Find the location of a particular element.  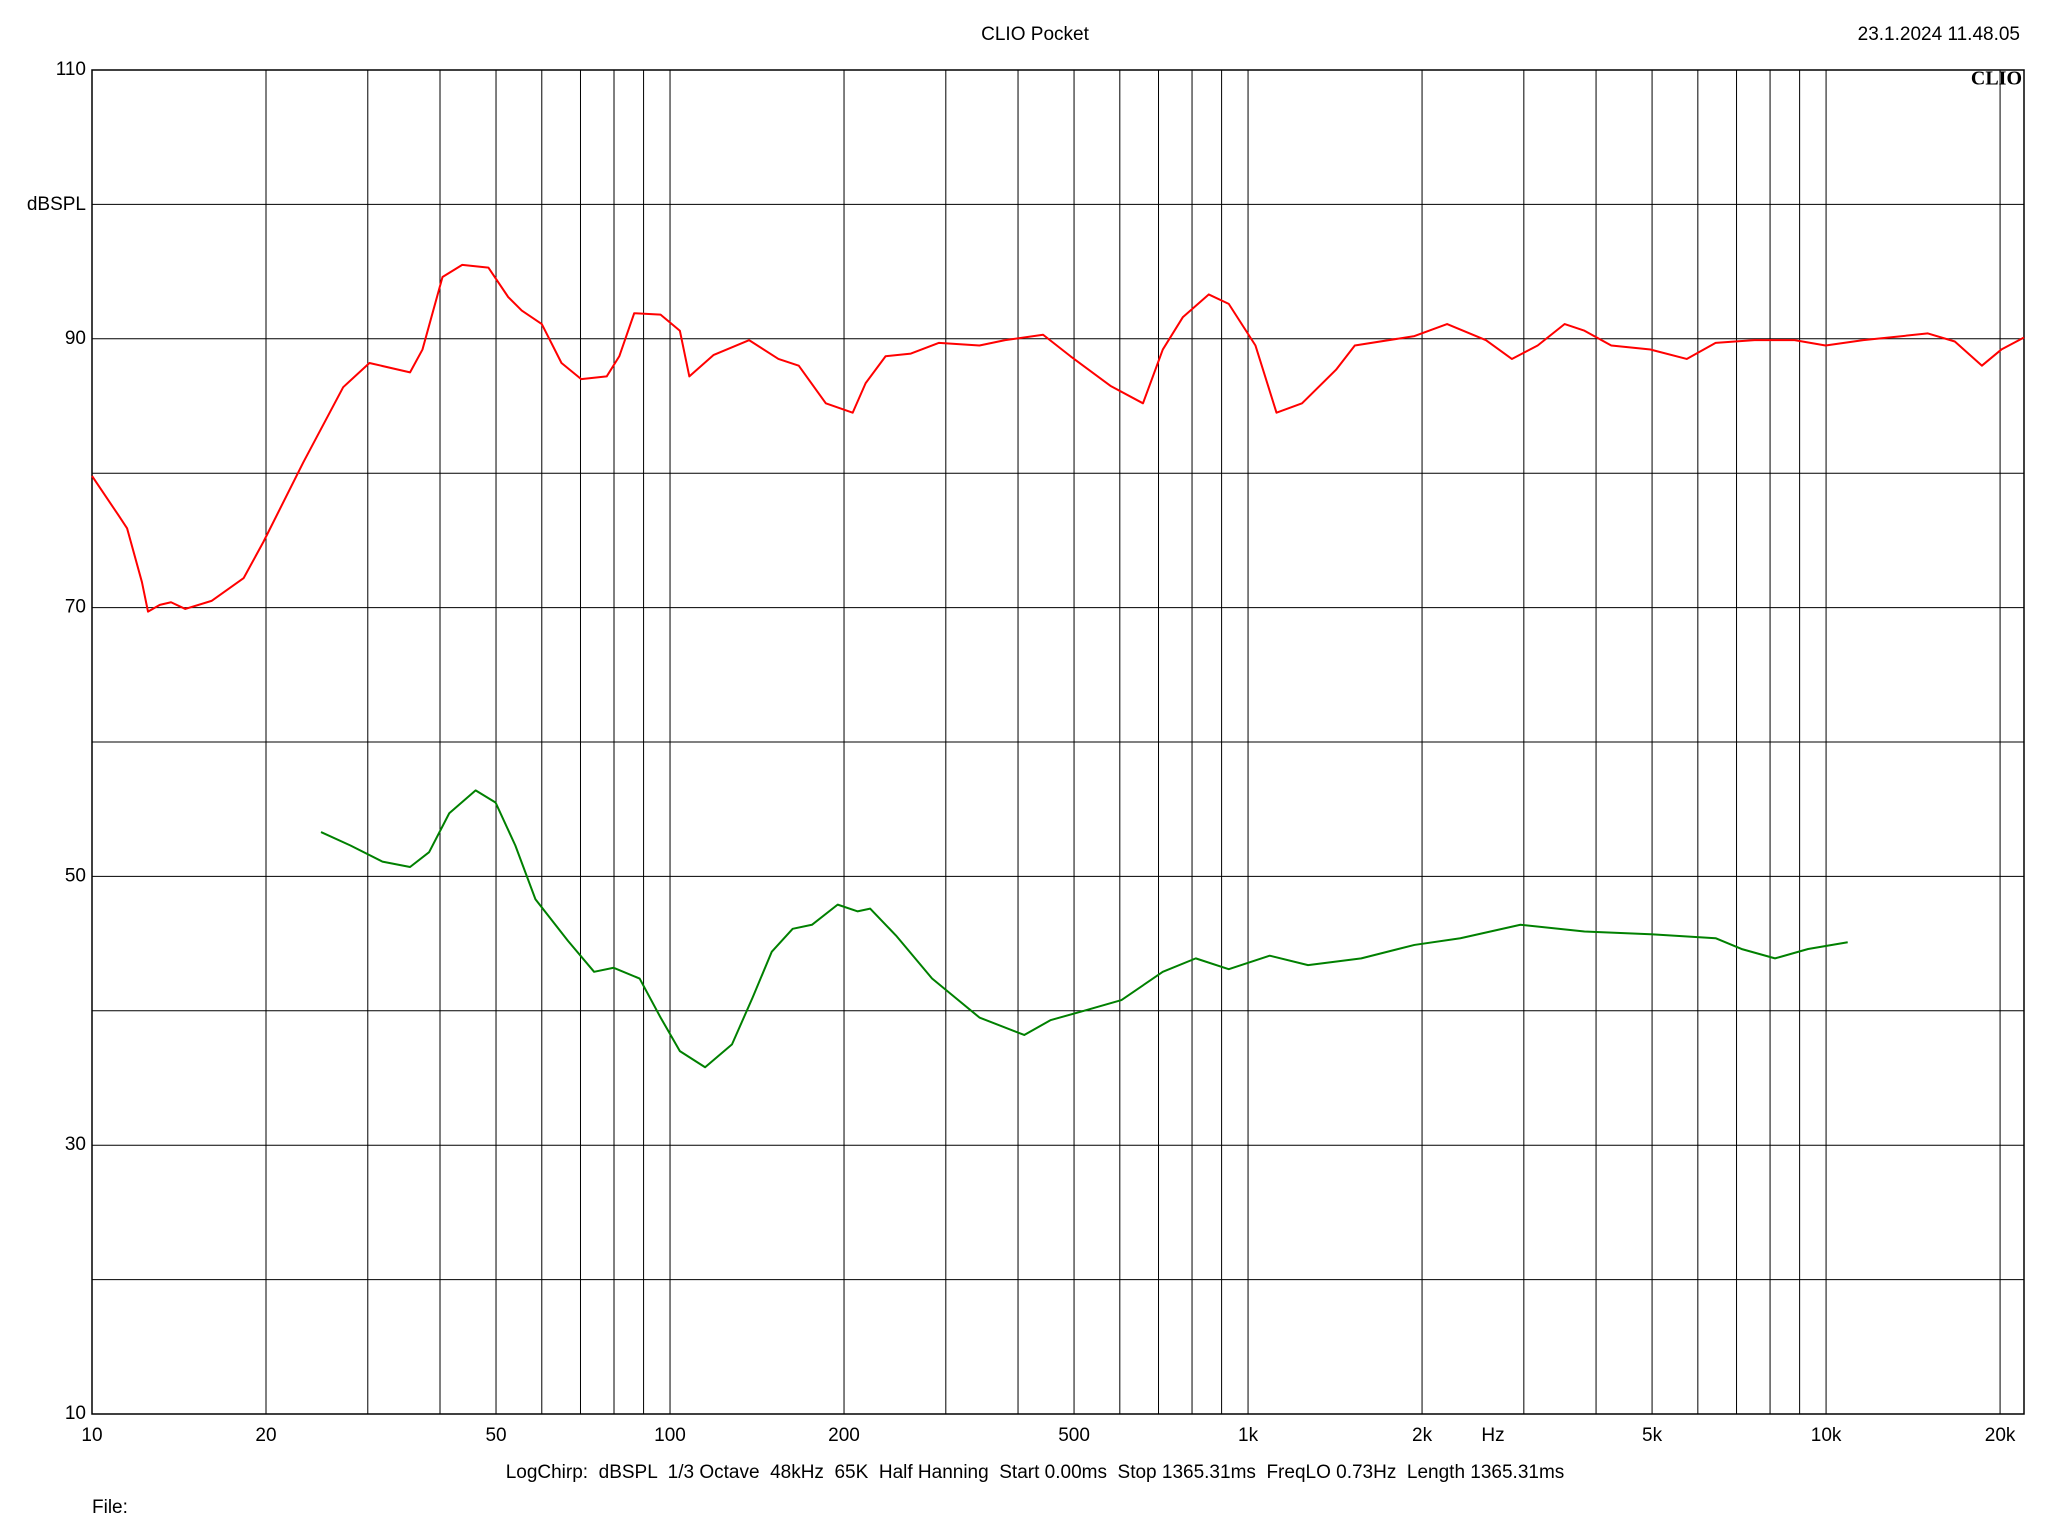

y-tick-label: 90 is located at coordinates (75, 338).